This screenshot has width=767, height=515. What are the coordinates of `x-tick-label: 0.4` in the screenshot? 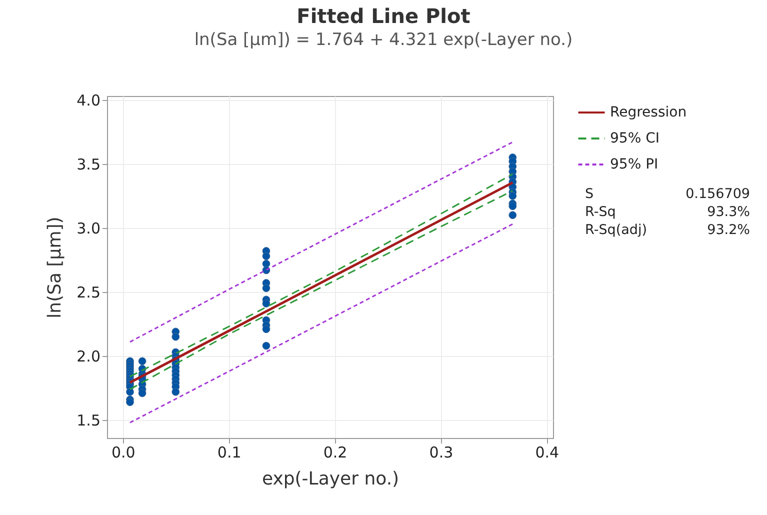 It's located at (547, 453).